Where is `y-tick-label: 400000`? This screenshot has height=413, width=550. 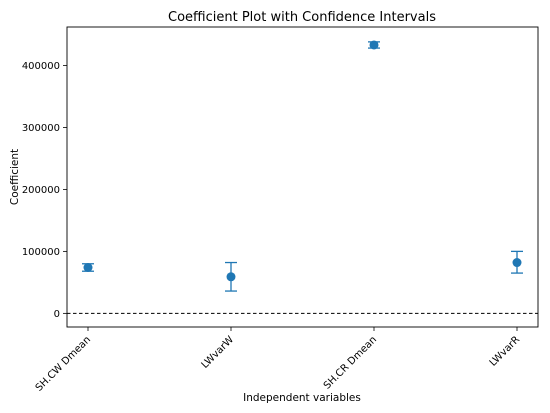 y-tick-label: 400000 is located at coordinates (41, 66).